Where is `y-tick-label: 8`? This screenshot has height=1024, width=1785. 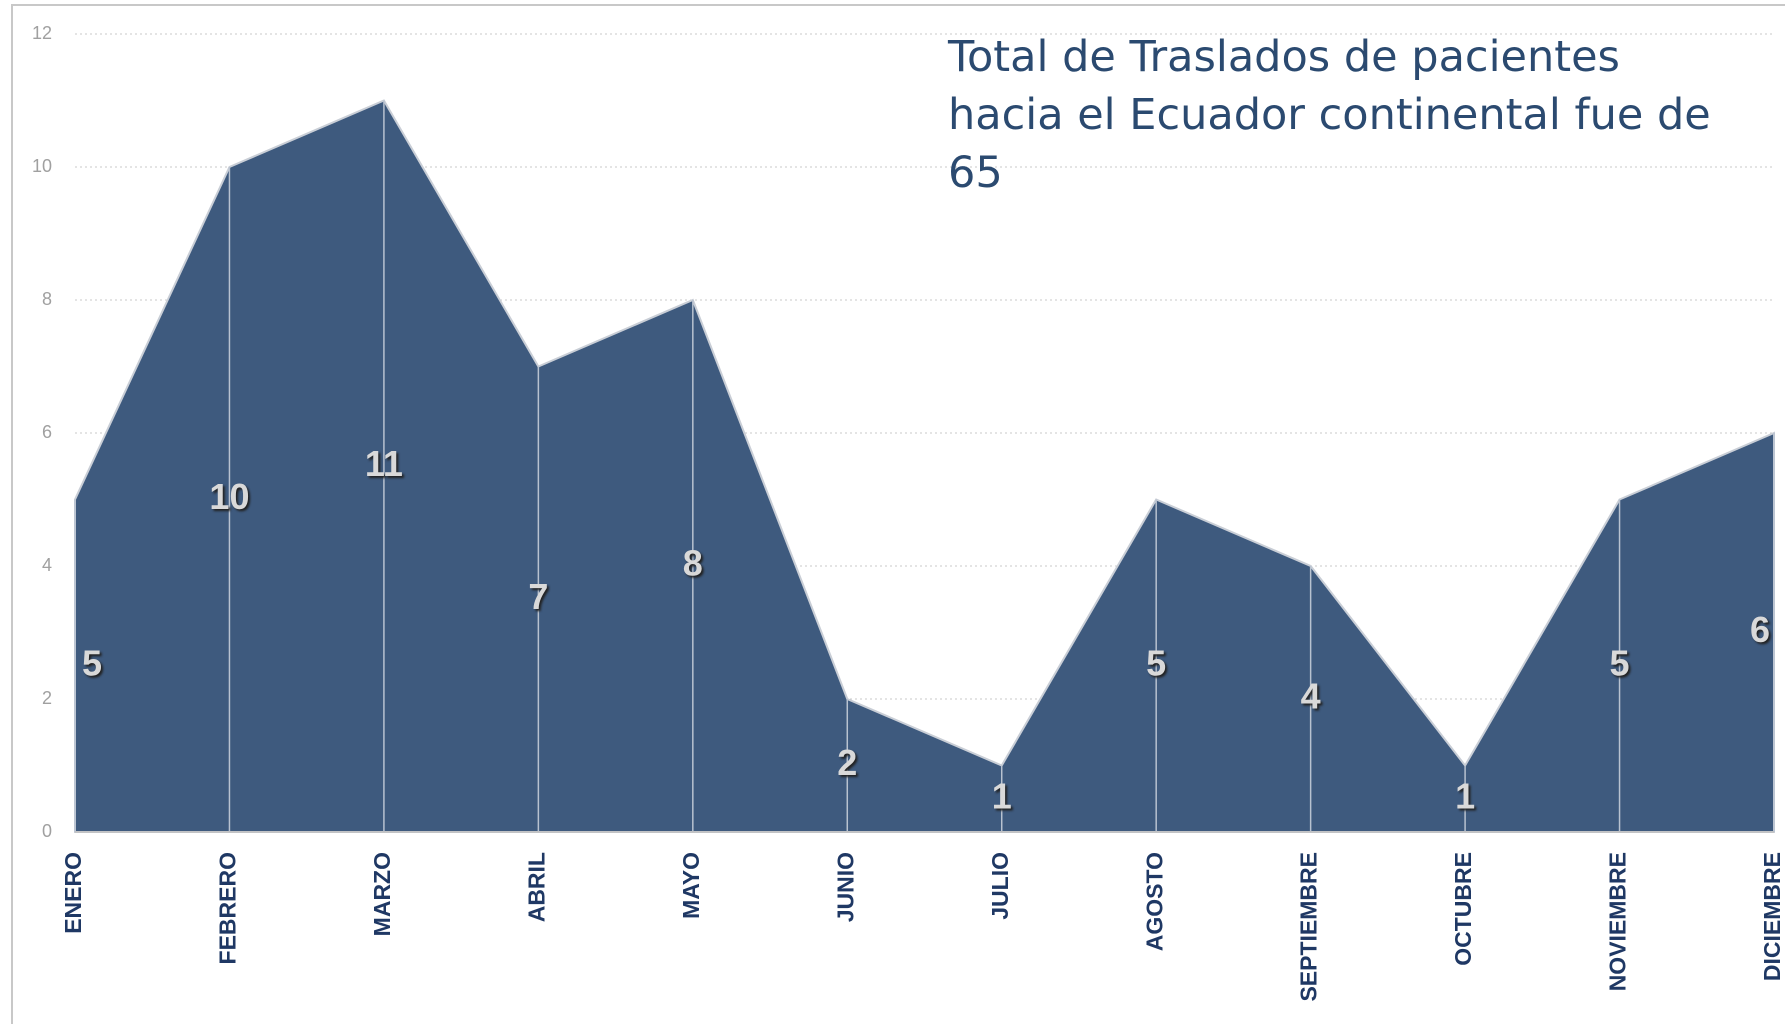 y-tick-label: 8 is located at coordinates (47, 299).